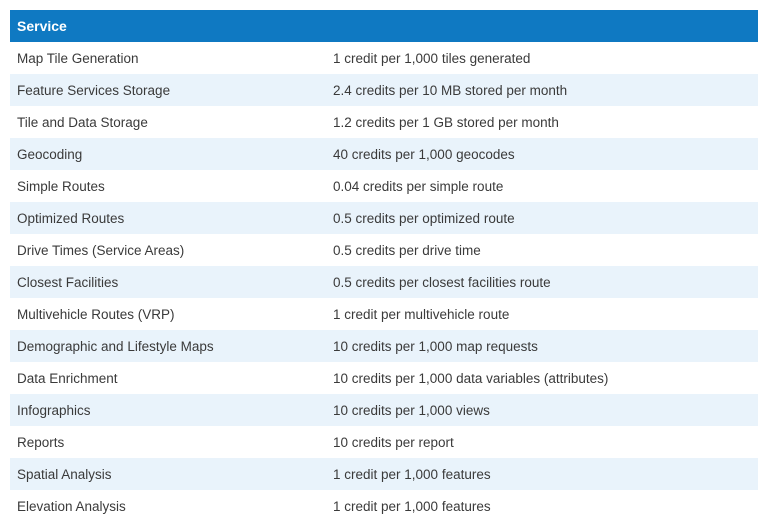  What do you see at coordinates (64, 474) in the screenshot?
I see `service-name-cell: Spatial Analysis` at bounding box center [64, 474].